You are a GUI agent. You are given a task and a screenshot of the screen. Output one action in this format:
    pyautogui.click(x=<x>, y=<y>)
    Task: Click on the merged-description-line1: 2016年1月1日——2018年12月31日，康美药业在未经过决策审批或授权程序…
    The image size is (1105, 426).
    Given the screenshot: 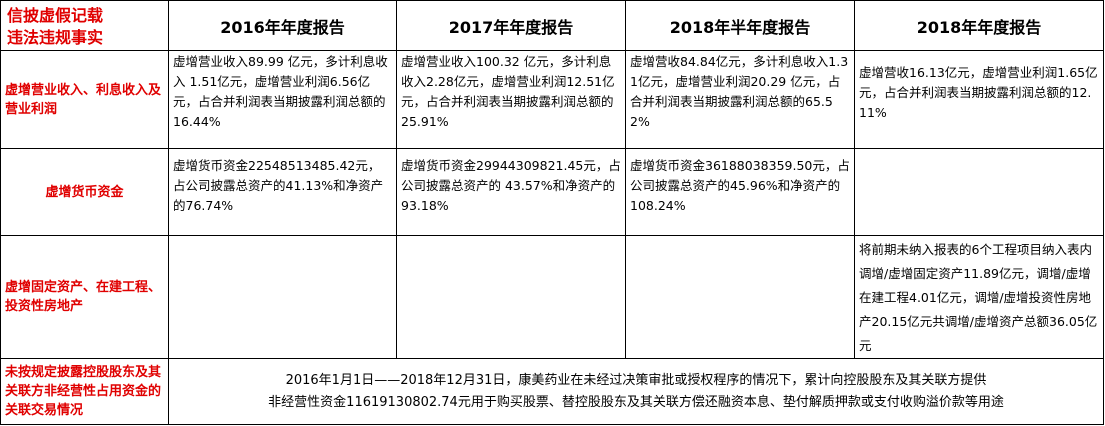 What is the action you would take?
    pyautogui.click(x=636, y=380)
    